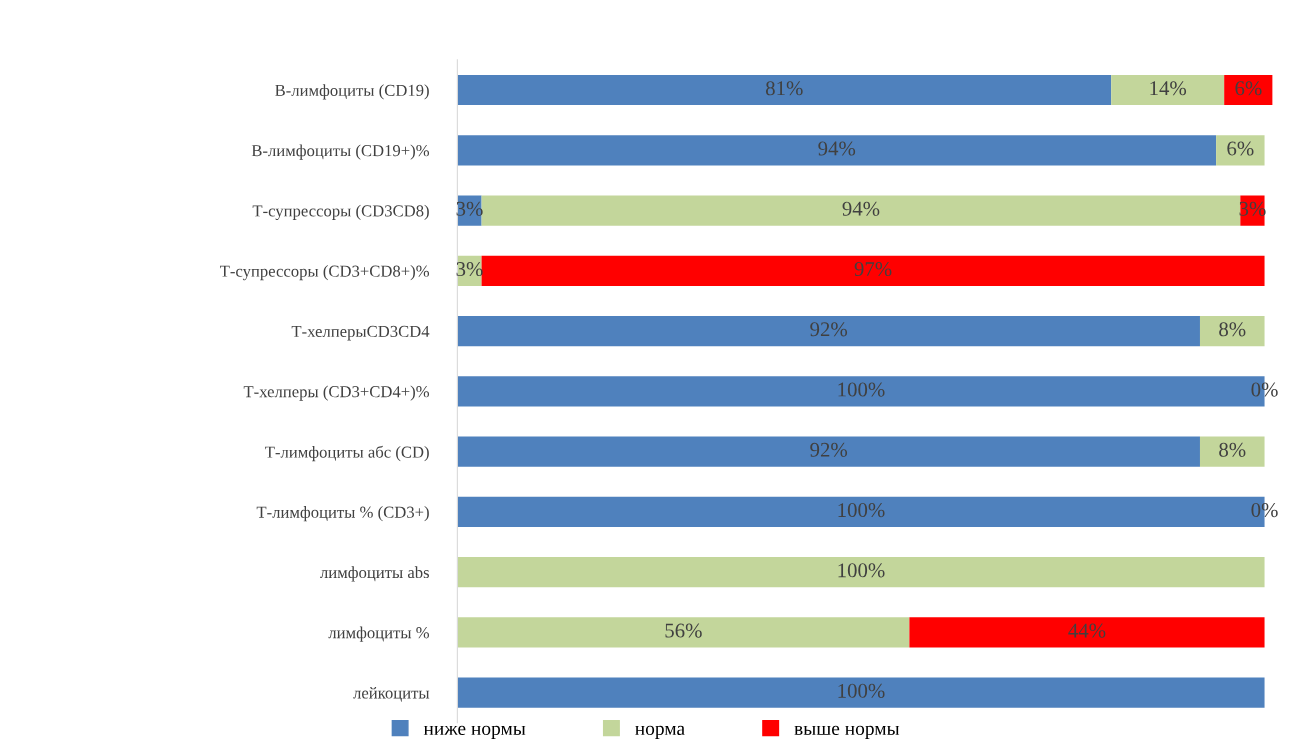 This screenshot has width=1292, height=749. I want to click on y-tick-label: лимфоциты abs, so click(374, 574).